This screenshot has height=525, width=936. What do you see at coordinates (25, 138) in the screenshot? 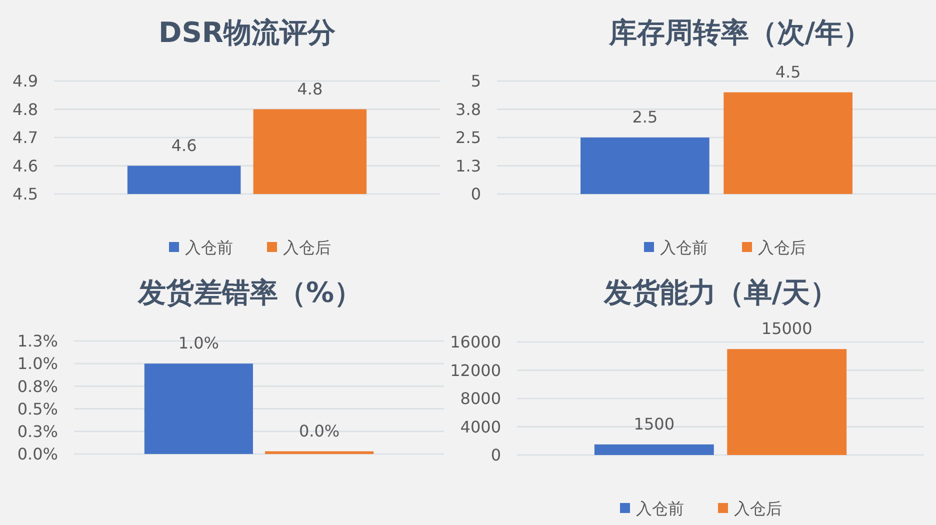
I see `y-tick-label: 4.7` at bounding box center [25, 138].